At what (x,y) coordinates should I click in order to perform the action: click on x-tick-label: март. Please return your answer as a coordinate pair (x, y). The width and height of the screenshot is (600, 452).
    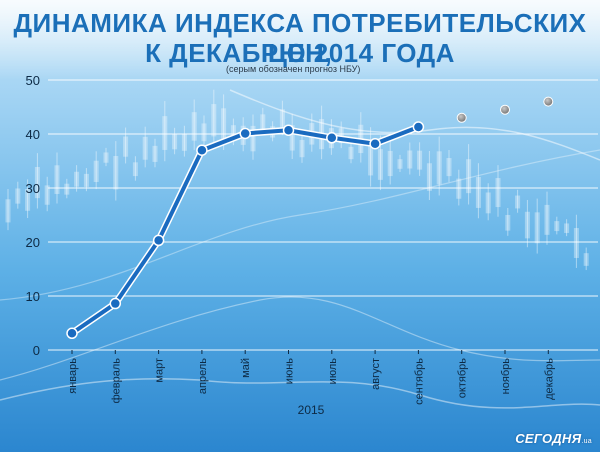
    Looking at the image, I should click on (160, 370).